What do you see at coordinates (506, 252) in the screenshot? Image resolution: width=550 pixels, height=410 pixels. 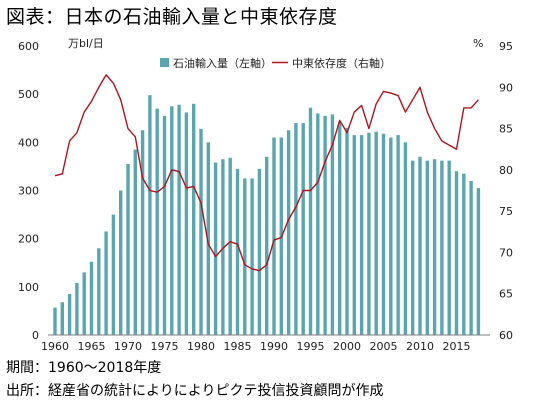 I see `right-y-tick-label: 70` at bounding box center [506, 252].